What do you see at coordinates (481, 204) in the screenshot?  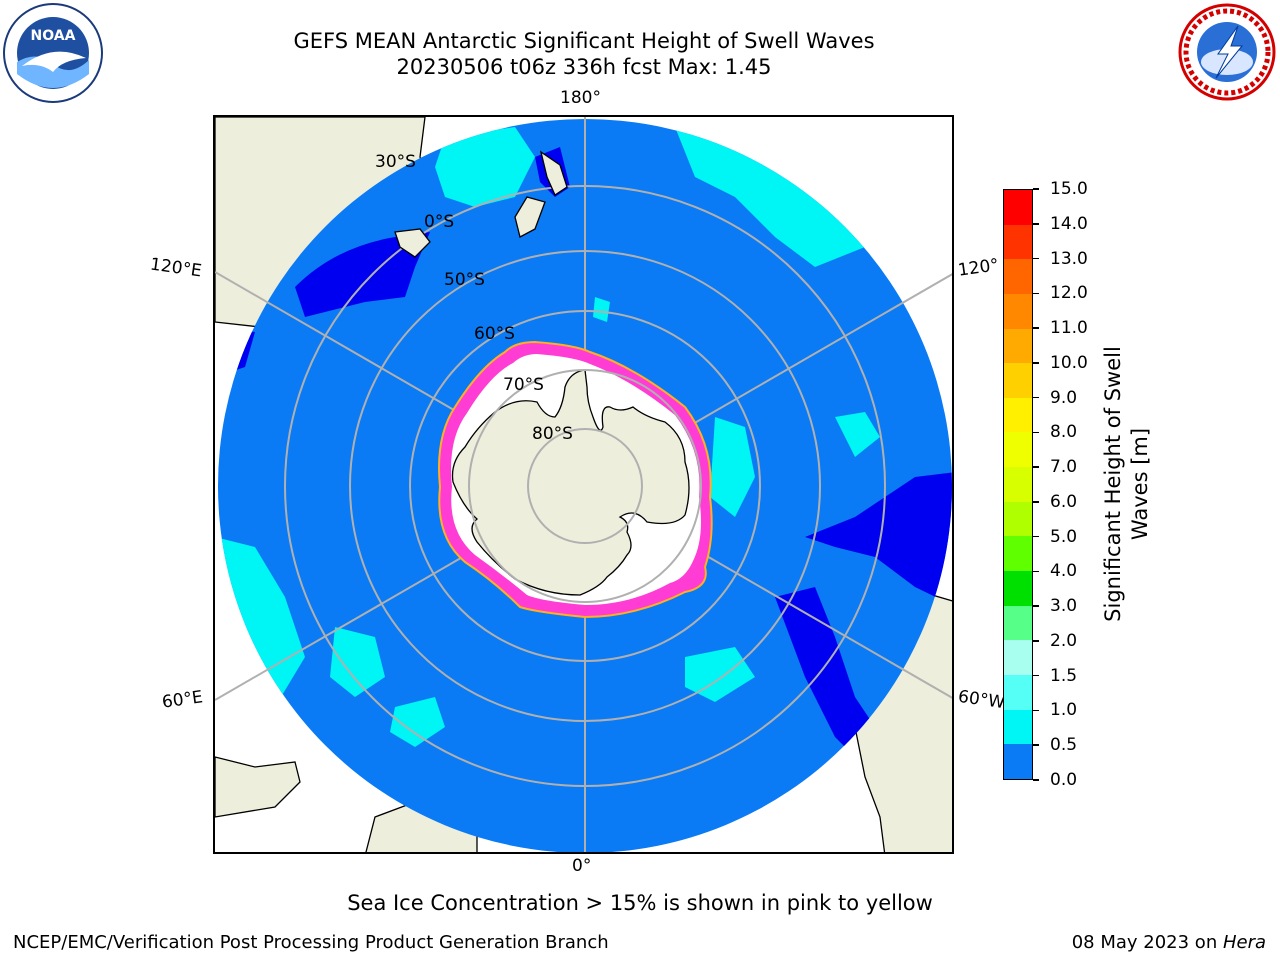 I see `continents-inner` at bounding box center [481, 204].